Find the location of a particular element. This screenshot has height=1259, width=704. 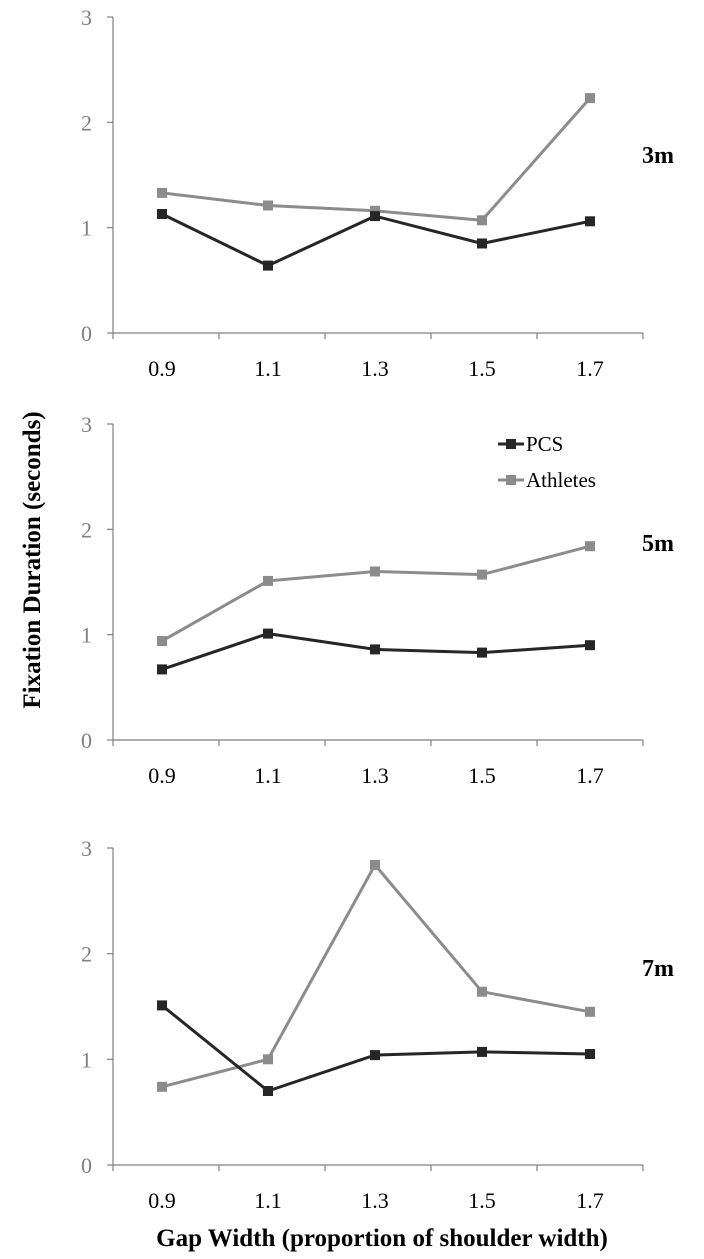

panel-label: 7m is located at coordinates (658, 969).